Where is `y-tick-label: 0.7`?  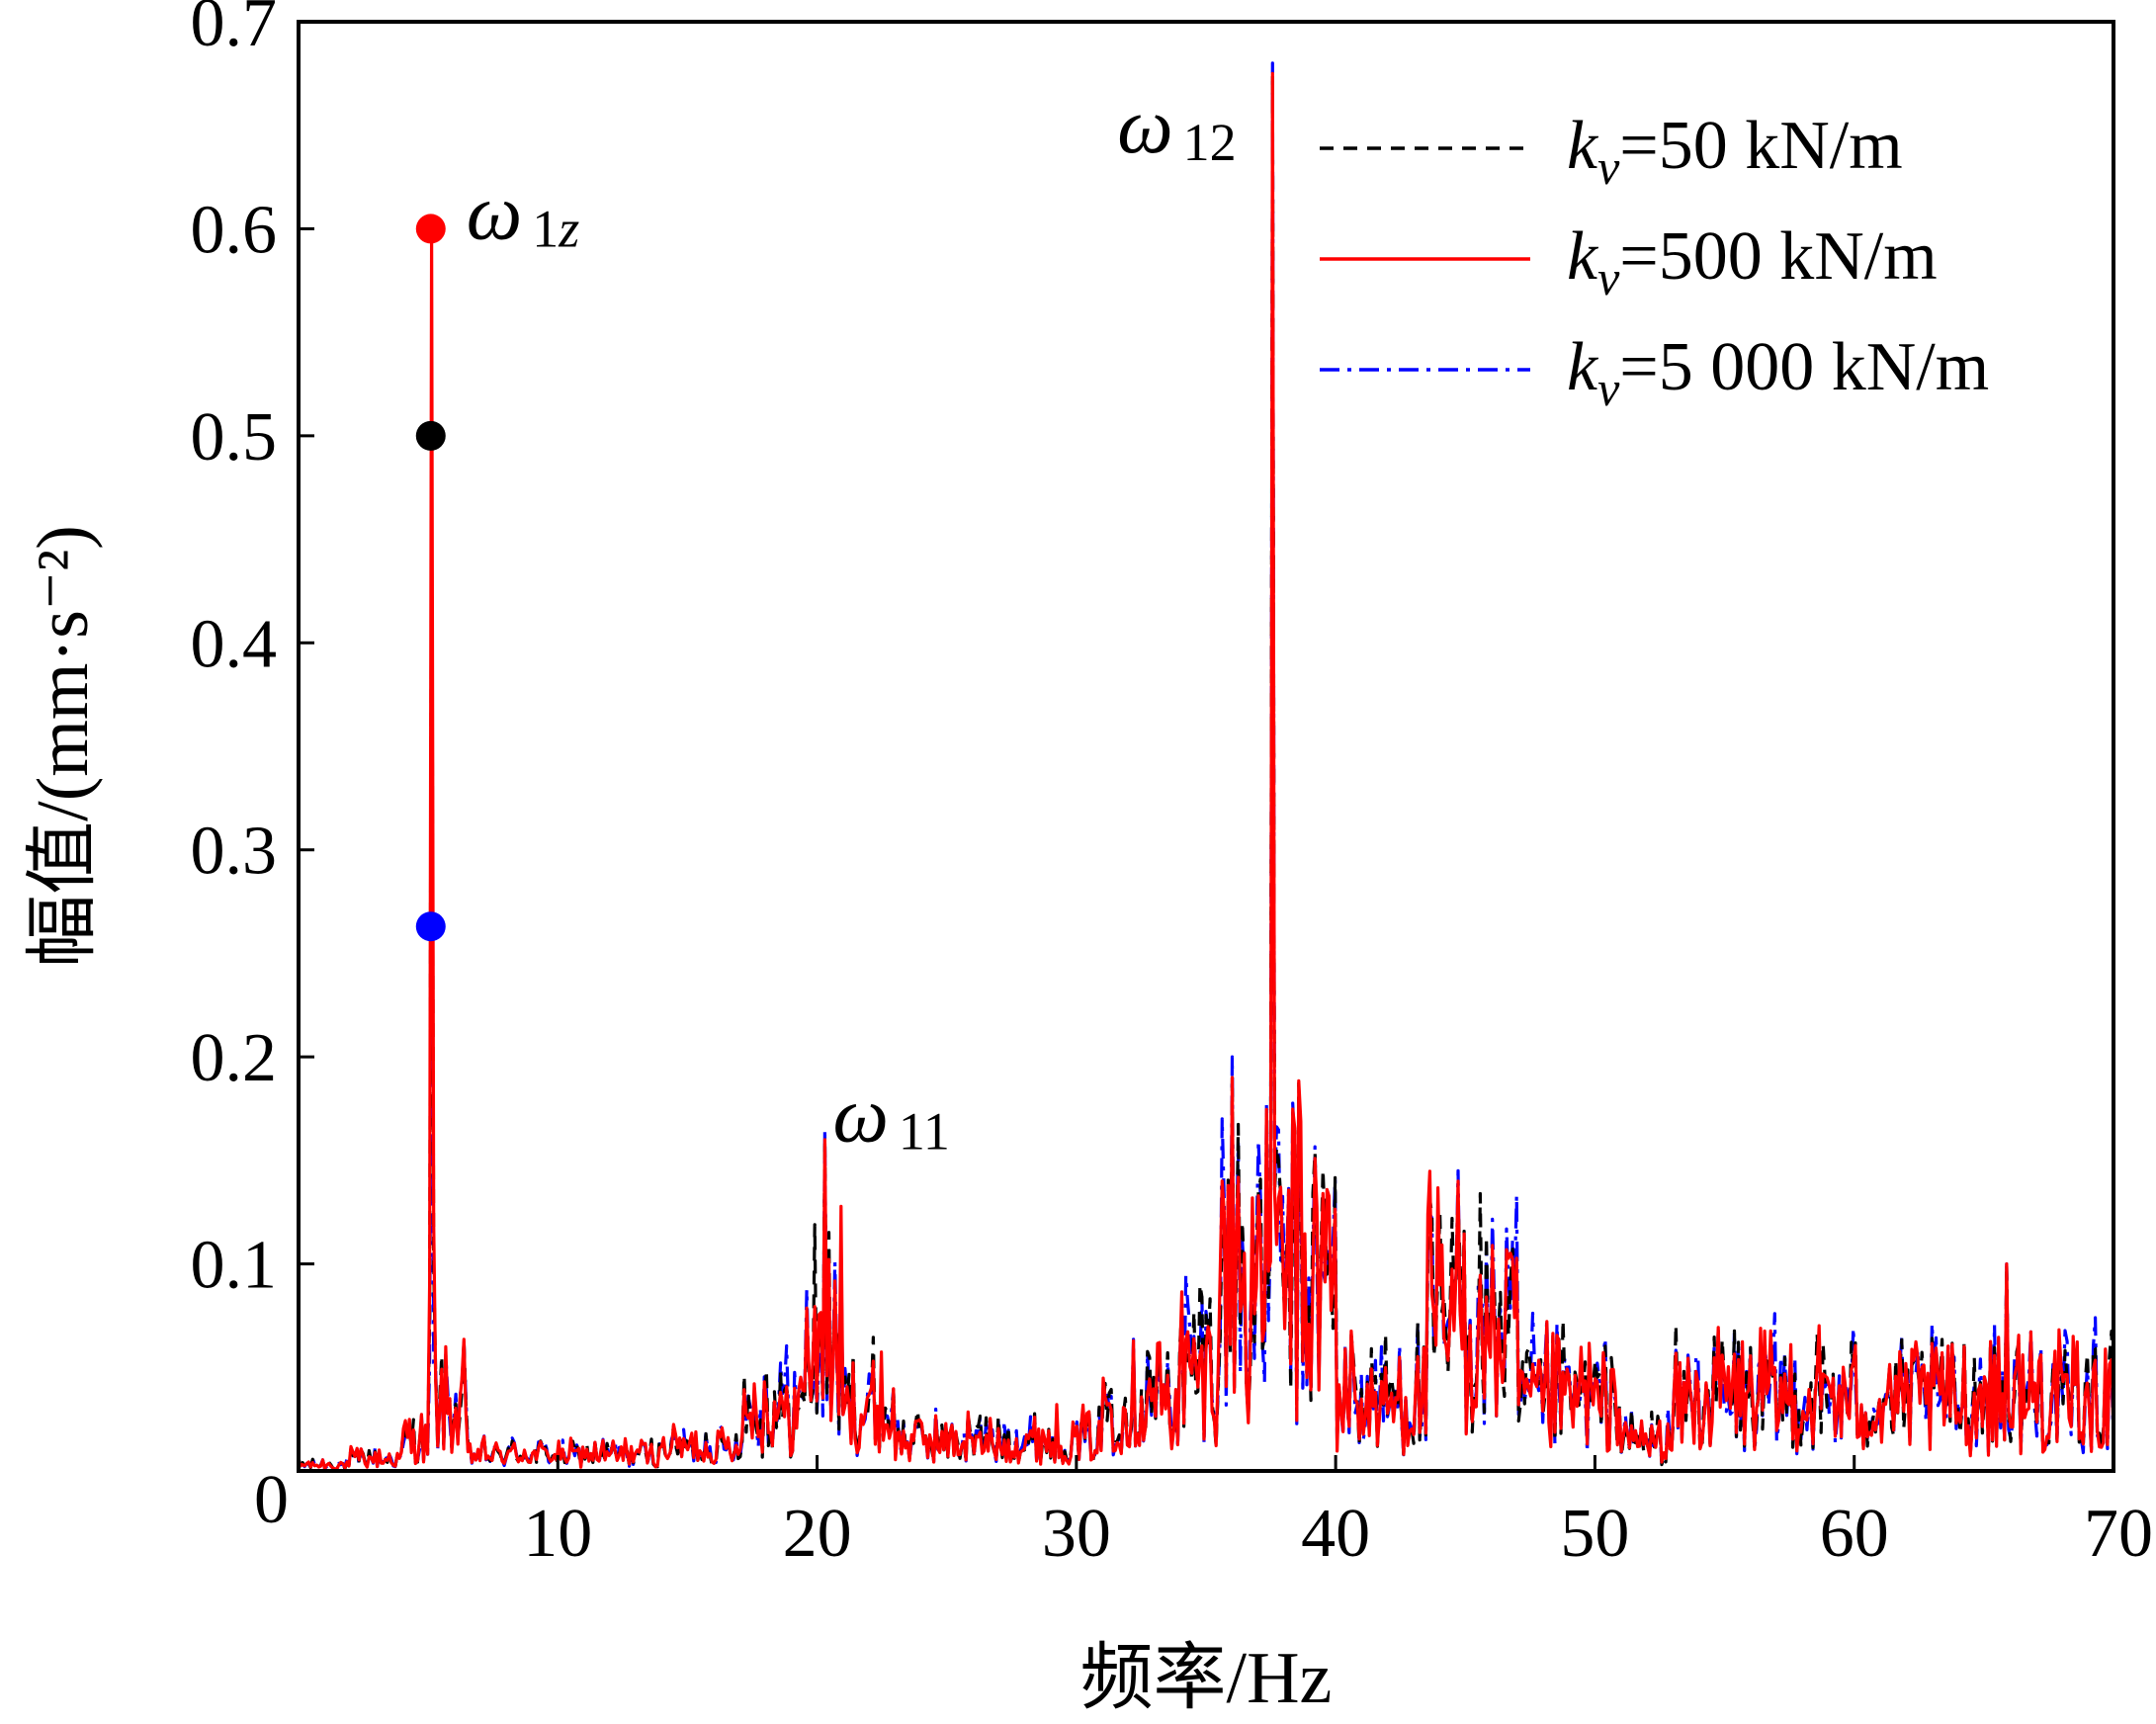
y-tick-label: 0.7 is located at coordinates (234, 30).